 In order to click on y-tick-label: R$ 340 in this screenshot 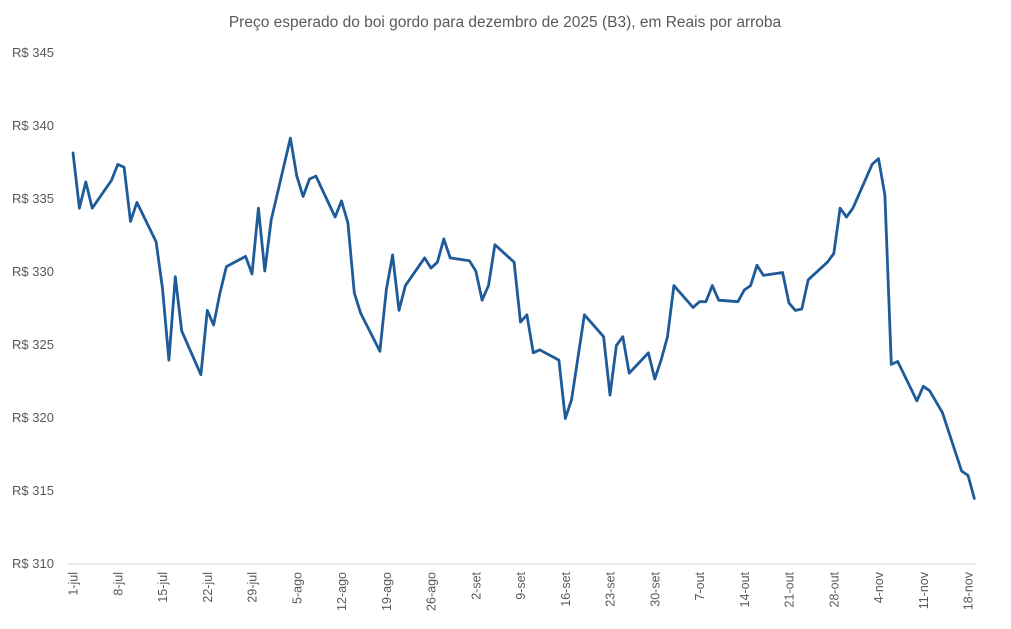, I will do `click(33, 125)`.